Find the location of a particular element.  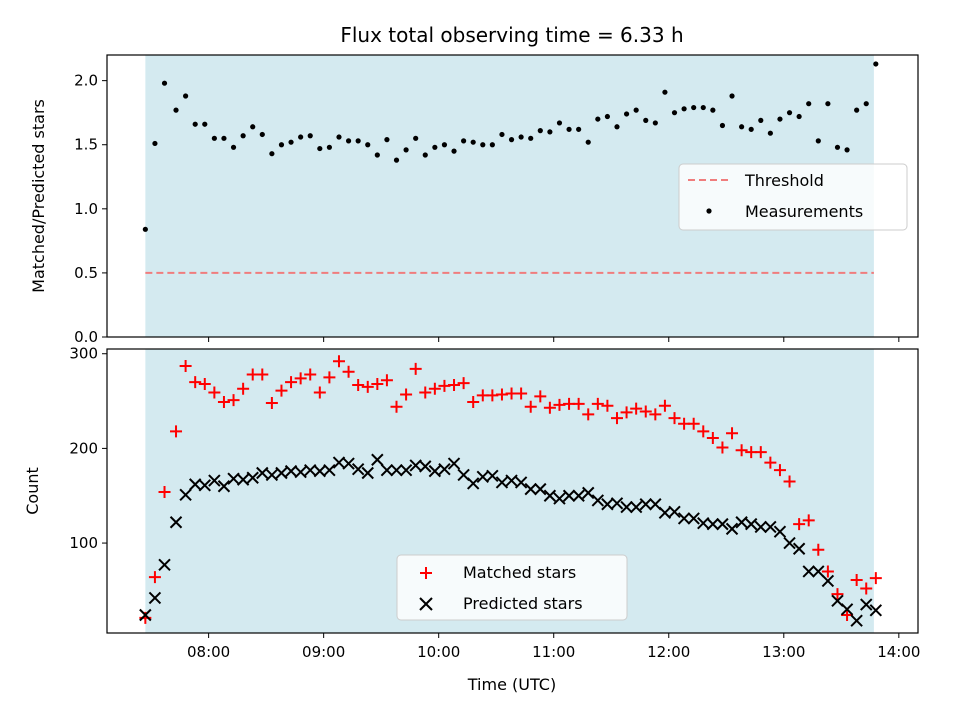

legend-threshold-label: Threshold is located at coordinates (784, 180).